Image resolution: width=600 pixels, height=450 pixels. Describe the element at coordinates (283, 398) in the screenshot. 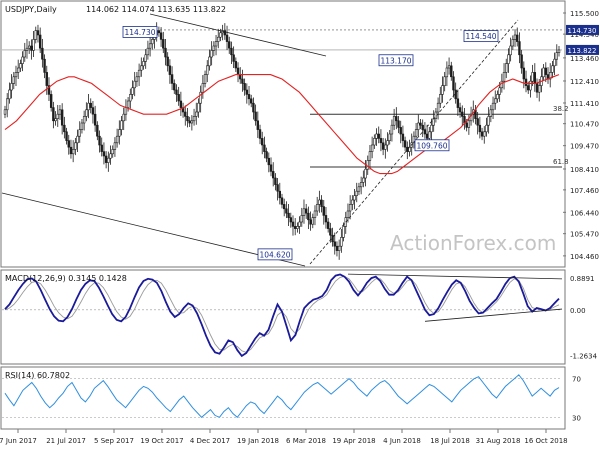

I see `rsi-panel-frame` at that location.